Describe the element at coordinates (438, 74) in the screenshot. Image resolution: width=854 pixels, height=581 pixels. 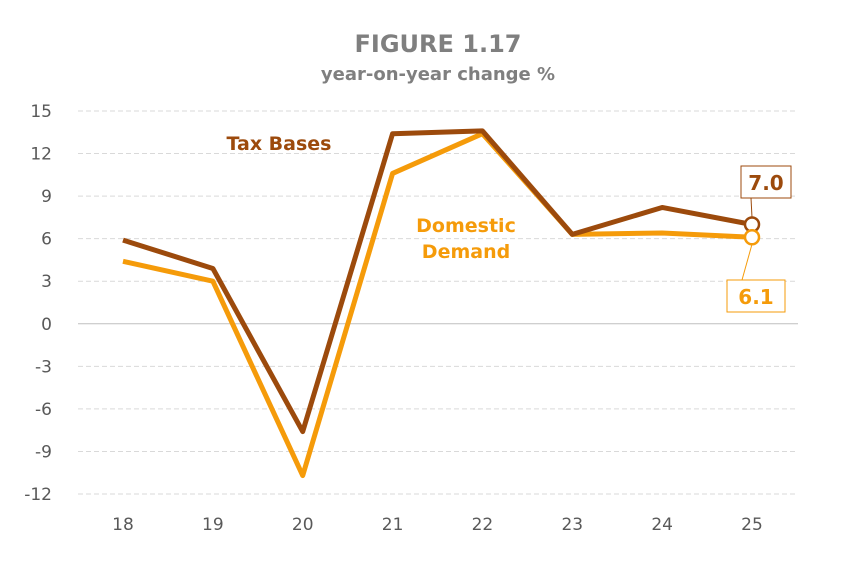
I see `chart-subtitle: year-on-year change %` at that location.